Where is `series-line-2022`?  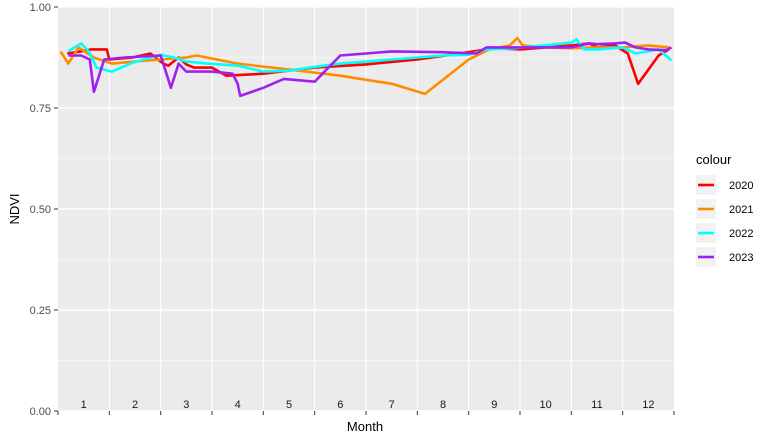 series-line-2022 is located at coordinates (370, 55).